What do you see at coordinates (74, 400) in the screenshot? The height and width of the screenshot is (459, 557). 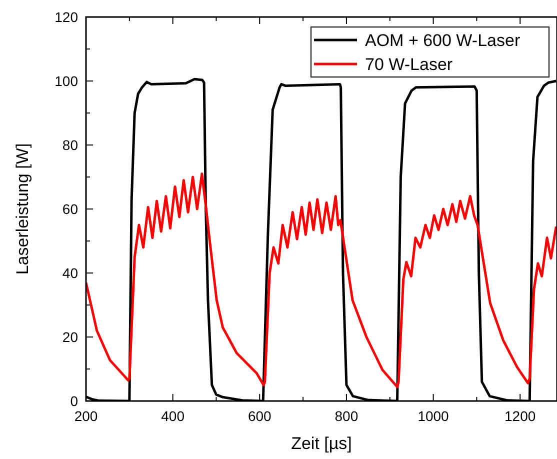 I see `y-tick-label: 0` at bounding box center [74, 400].